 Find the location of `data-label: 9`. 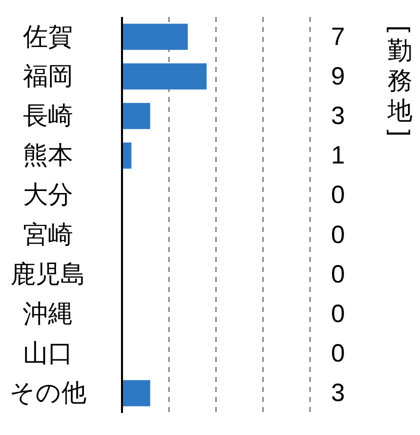

data-label: 9 is located at coordinates (338, 76).